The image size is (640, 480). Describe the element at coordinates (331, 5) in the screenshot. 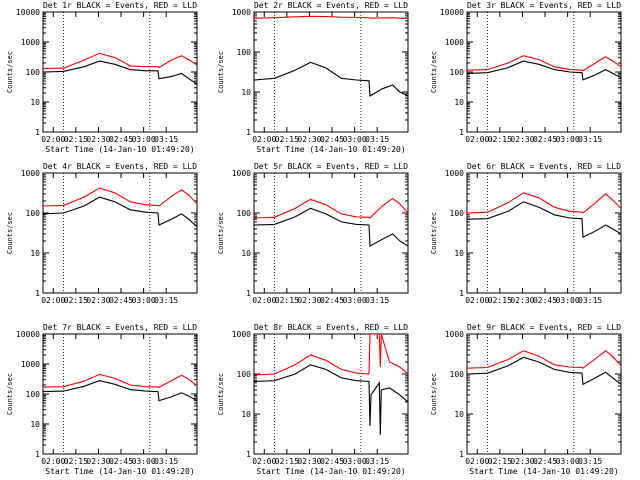

I see `panel-title: Det 2r BLACK = Events, RED = LLD` at that location.